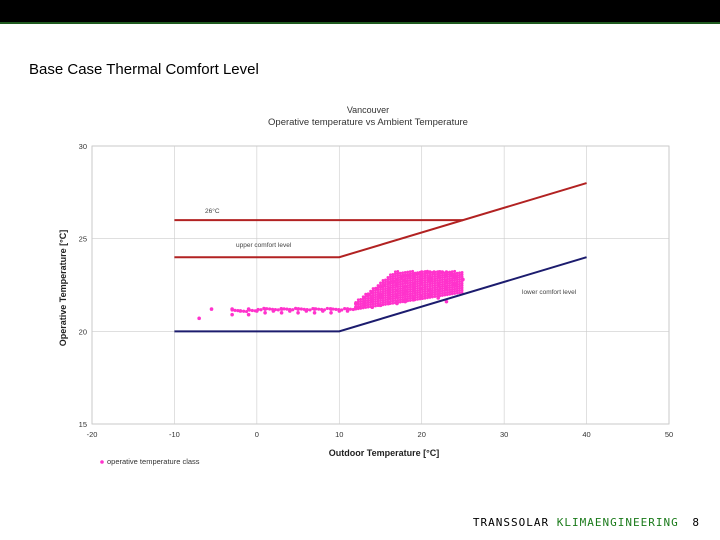 This screenshot has width=720, height=540. I want to click on annotation-26c: 26°C, so click(212, 211).